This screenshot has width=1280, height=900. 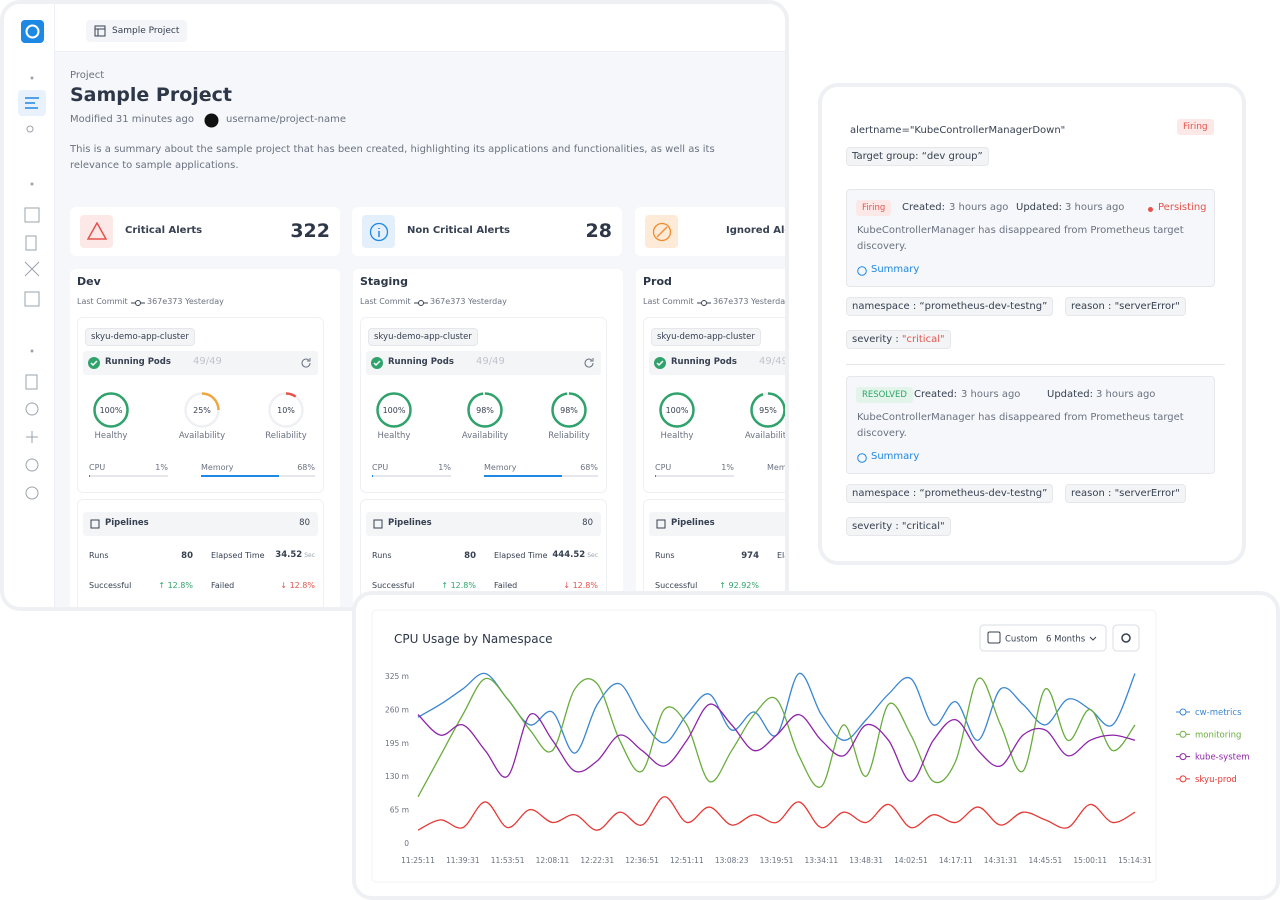 What do you see at coordinates (1093, 638) in the screenshot?
I see `dropdown-caret` at bounding box center [1093, 638].